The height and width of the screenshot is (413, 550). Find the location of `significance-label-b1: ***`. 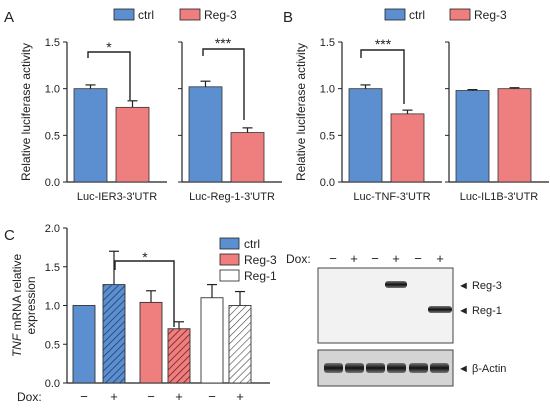

significance-label-b1: *** is located at coordinates (383, 44).